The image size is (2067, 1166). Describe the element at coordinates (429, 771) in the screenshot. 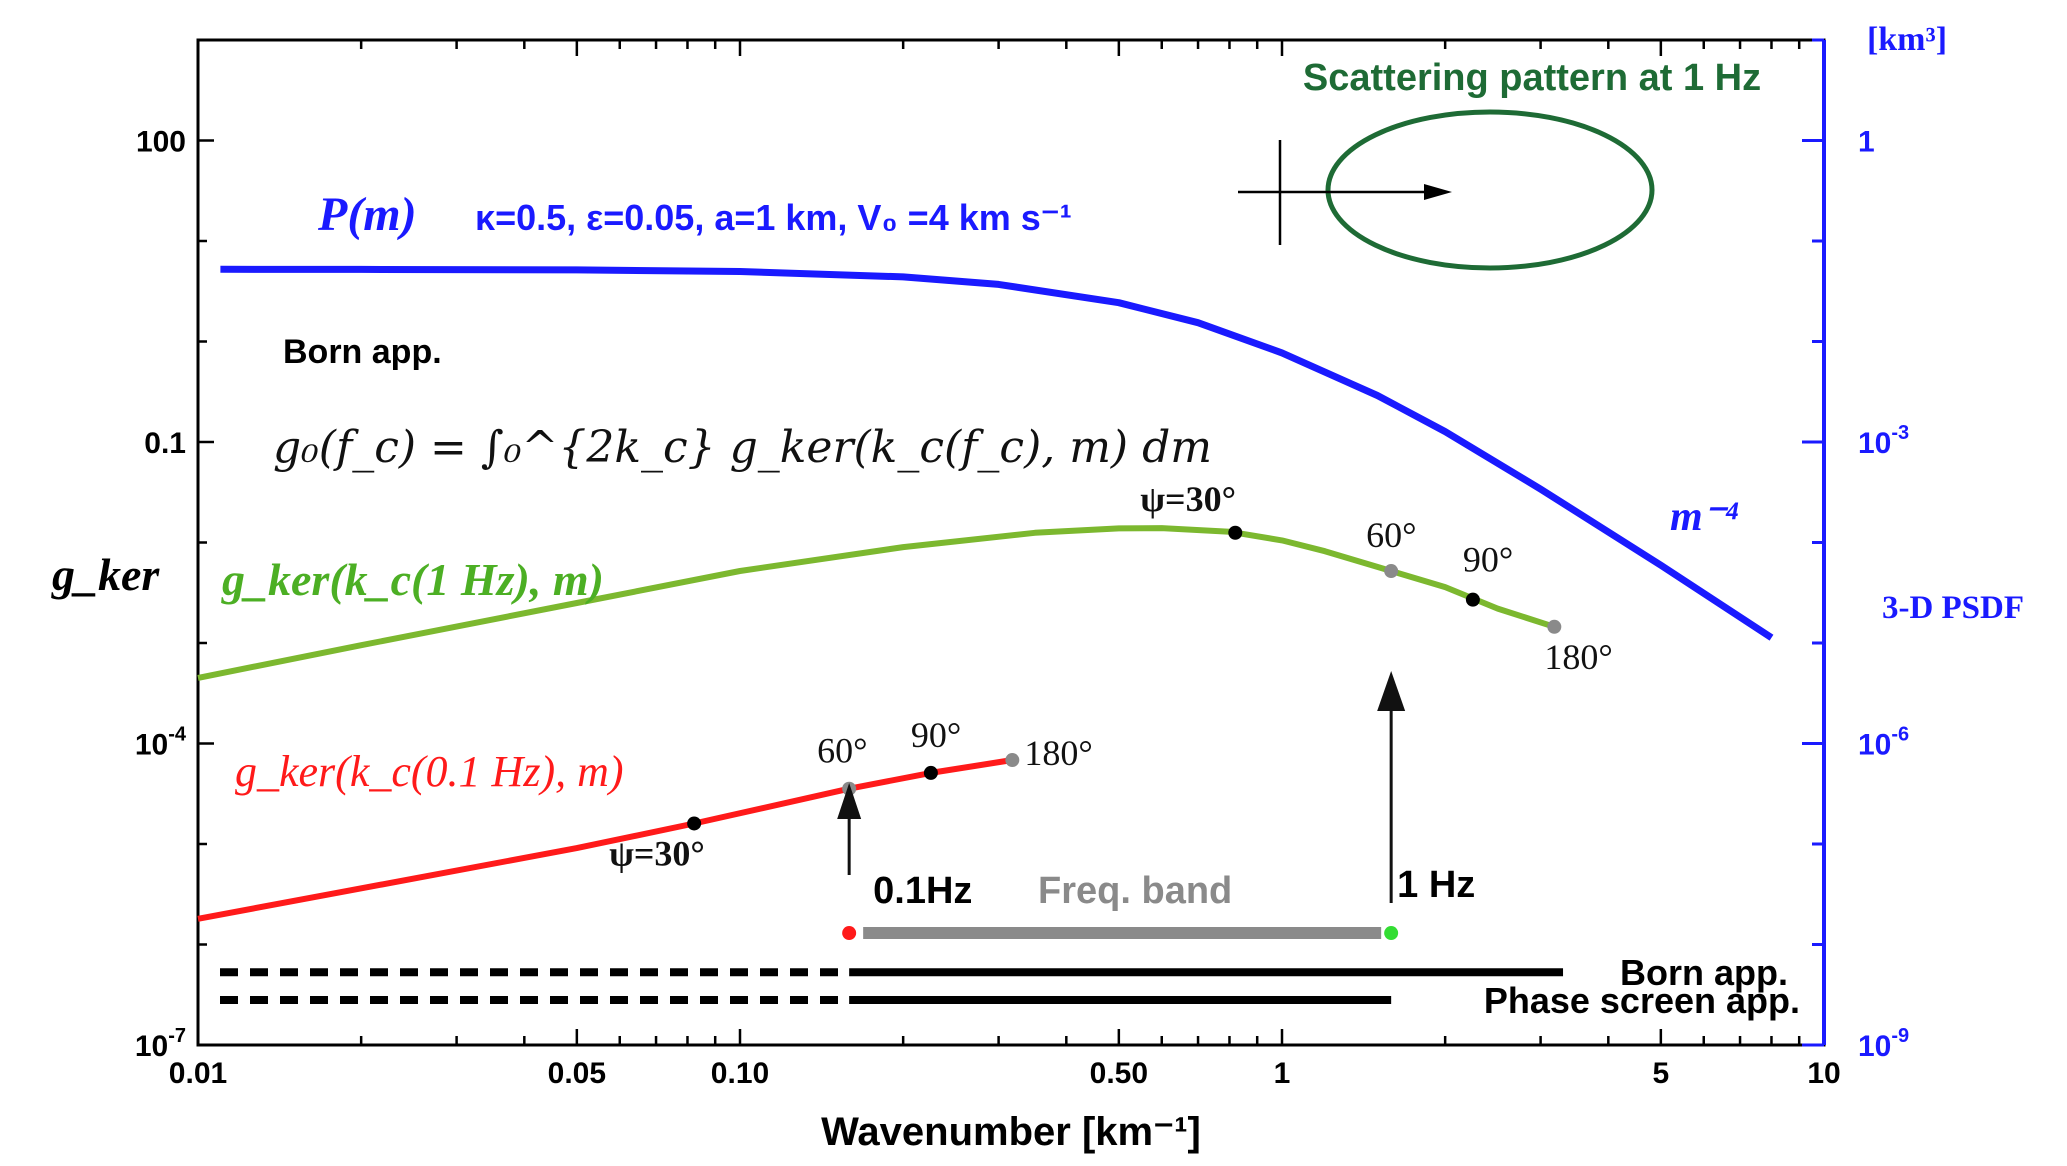

I see `gker-01hz-label: g_ker(k_c(0.1 Hz), m)` at that location.